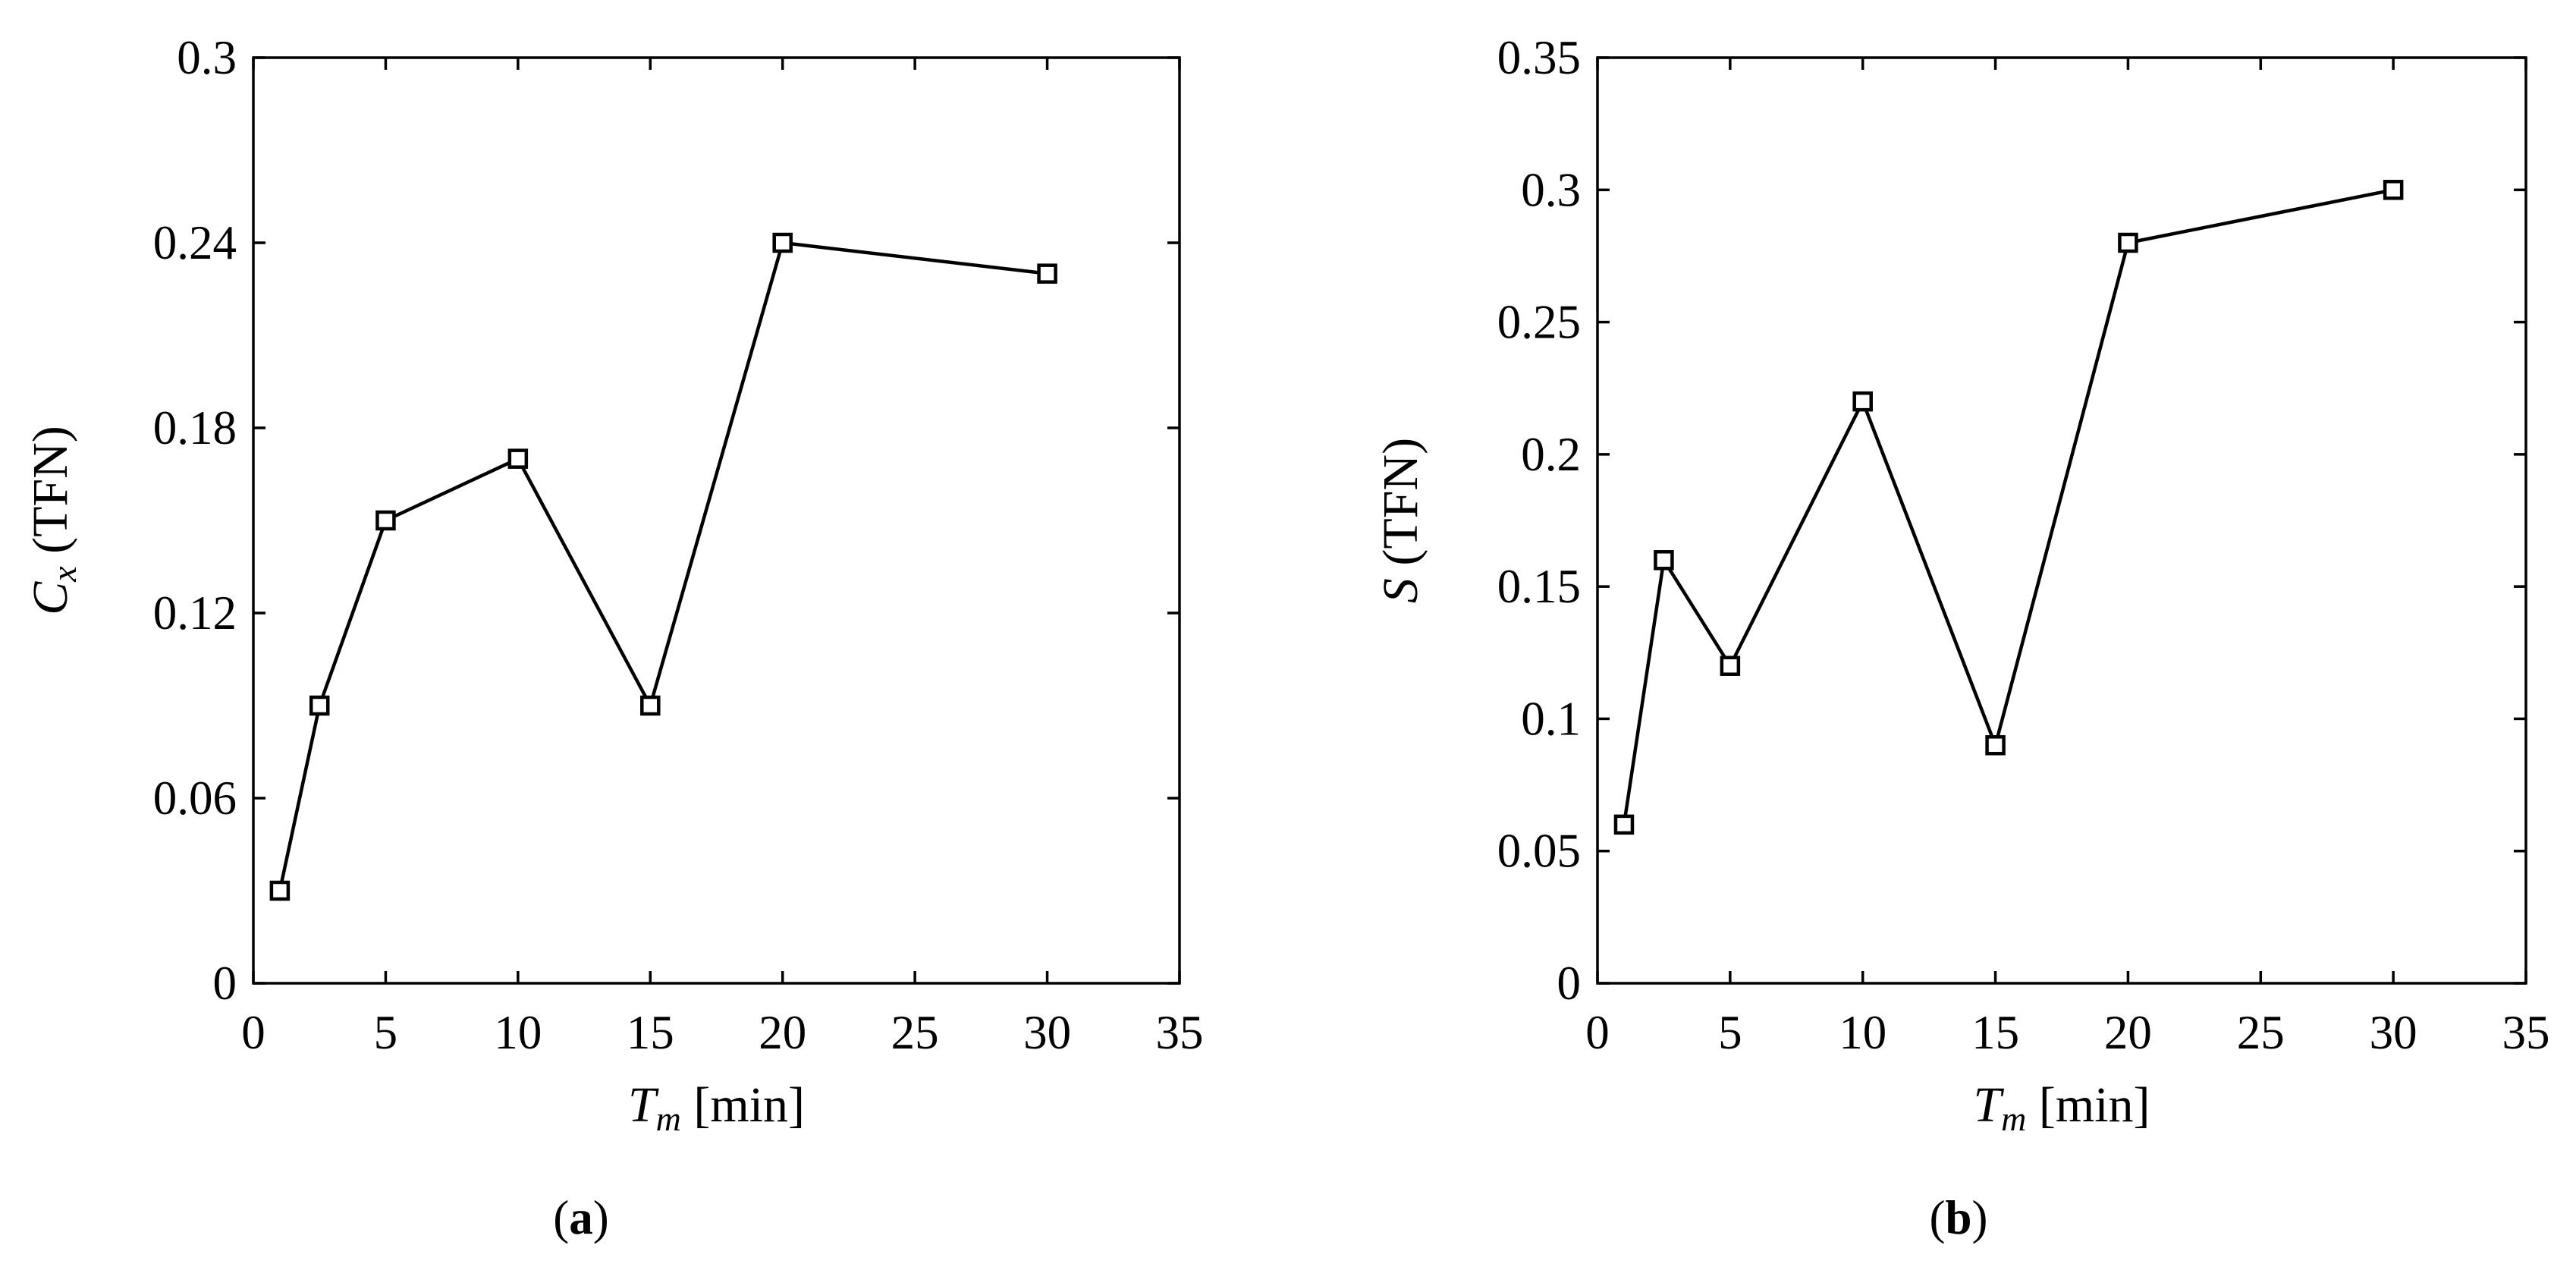 The width and height of the screenshot is (2576, 1267). I want to click on panel-label: (b), so click(1958, 1217).